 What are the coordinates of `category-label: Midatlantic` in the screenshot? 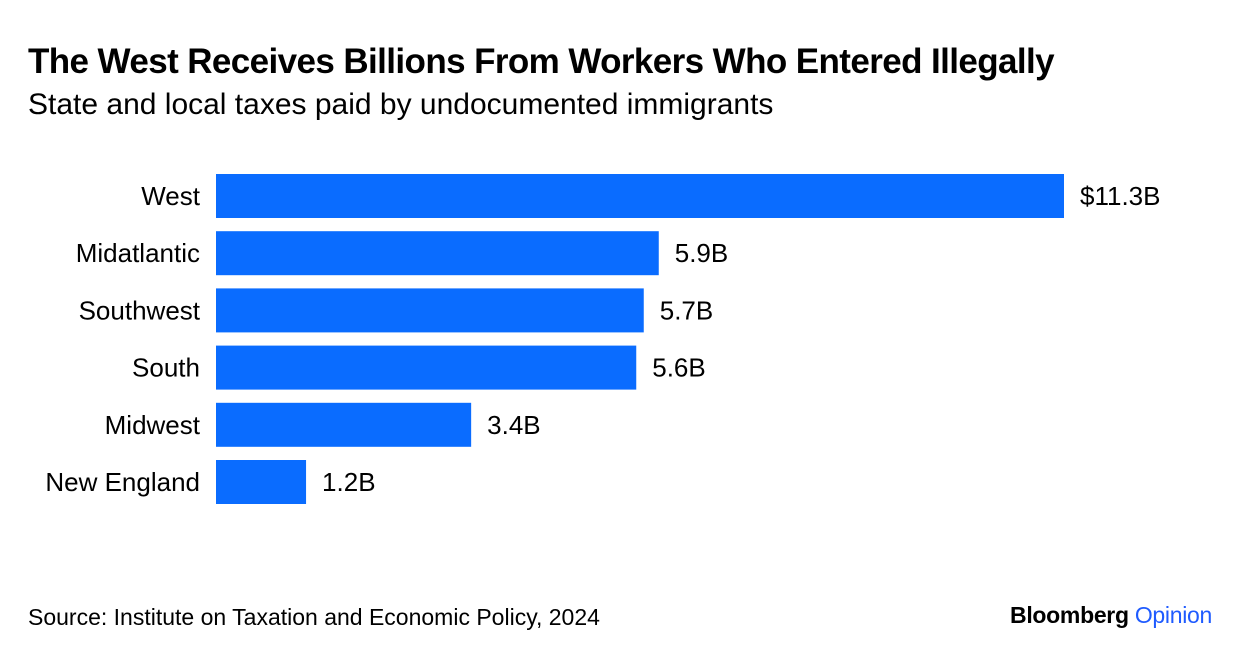 It's located at (138, 253).